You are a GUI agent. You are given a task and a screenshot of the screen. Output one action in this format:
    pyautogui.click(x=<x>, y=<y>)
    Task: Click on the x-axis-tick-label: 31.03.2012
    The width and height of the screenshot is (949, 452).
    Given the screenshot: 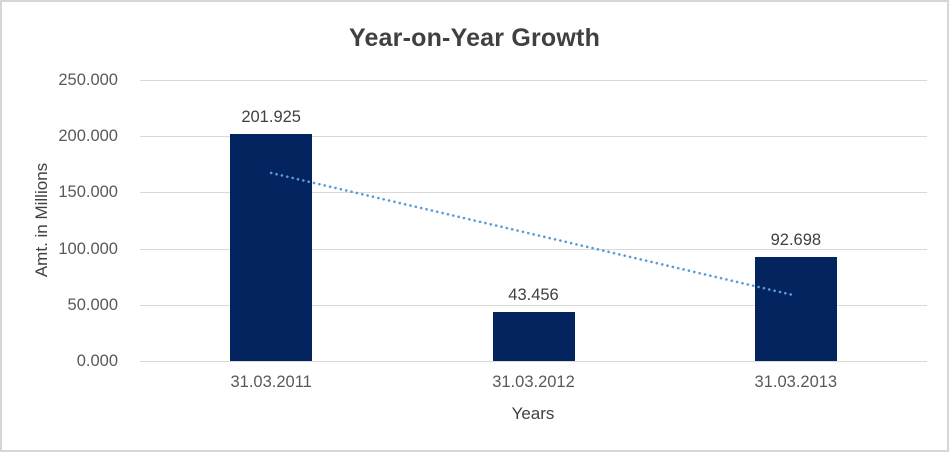 What is the action you would take?
    pyautogui.click(x=533, y=382)
    